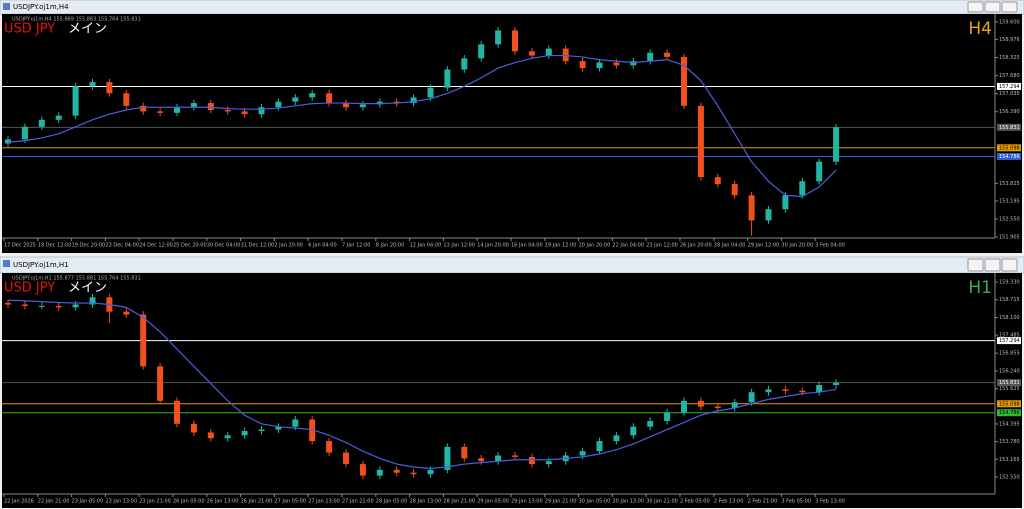 The image size is (1024, 509). What do you see at coordinates (426, 246) in the screenshot?
I see `x-tick-label: 12 Jan 04:00` at bounding box center [426, 246].